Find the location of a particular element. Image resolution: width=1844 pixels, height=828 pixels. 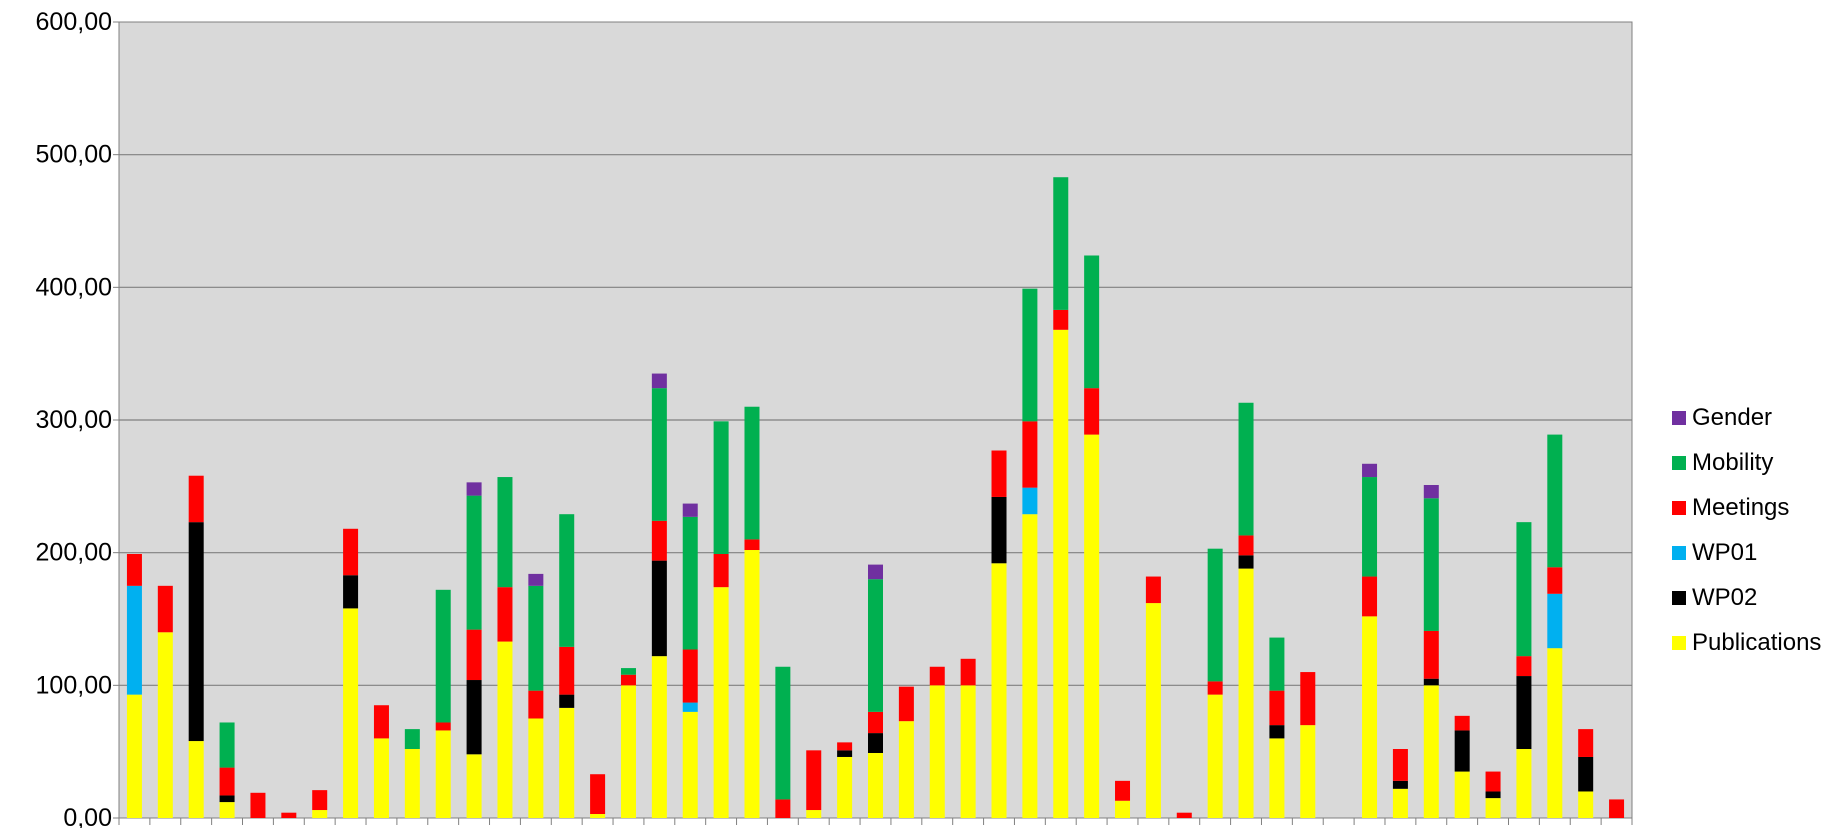

legend-label-mobility: Mobility is located at coordinates (1733, 462).